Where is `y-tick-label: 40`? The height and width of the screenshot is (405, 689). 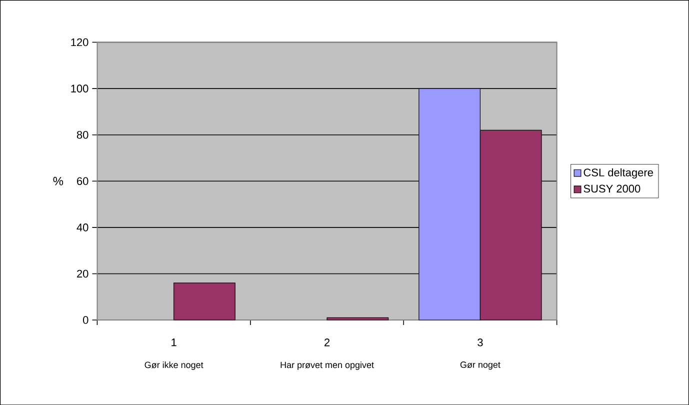 y-tick-label: 40 is located at coordinates (82, 227).